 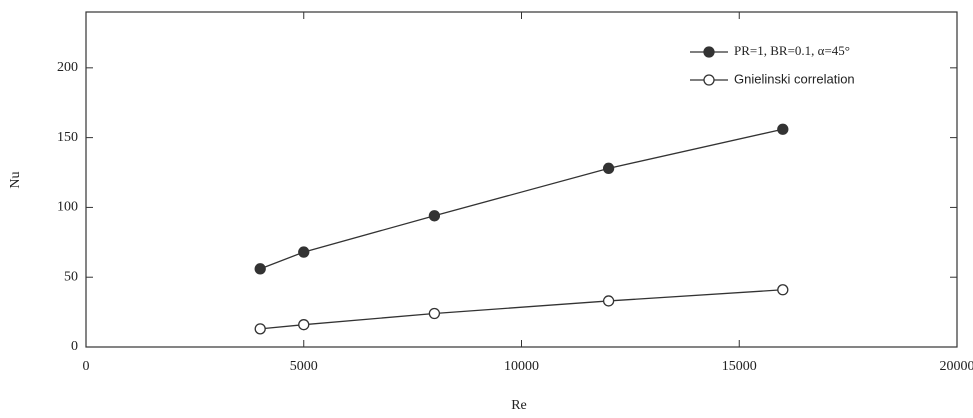 I want to click on x-tick-label: 15000, so click(x=739, y=366).